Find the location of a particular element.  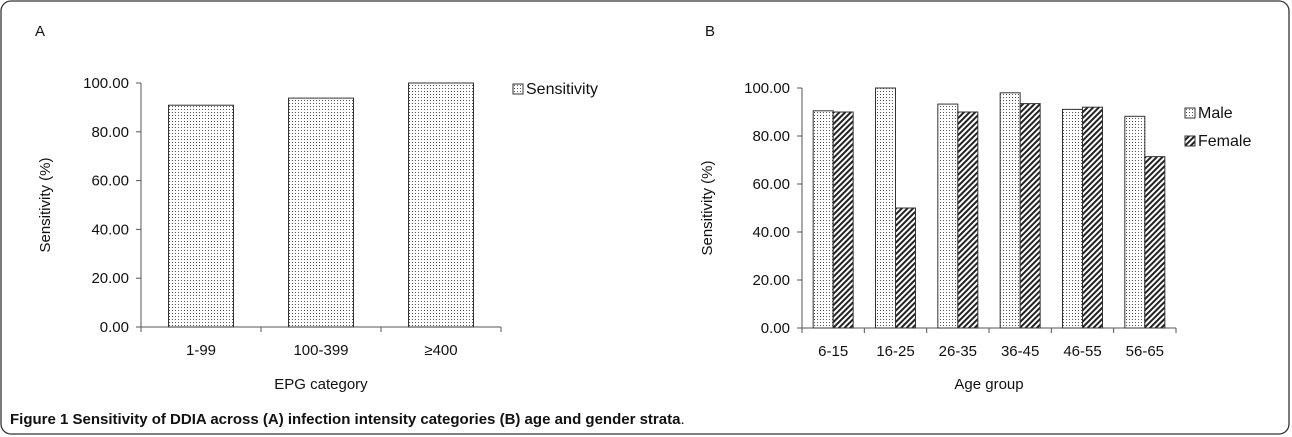

x-tick-label: 36-45 is located at coordinates (1020, 351).